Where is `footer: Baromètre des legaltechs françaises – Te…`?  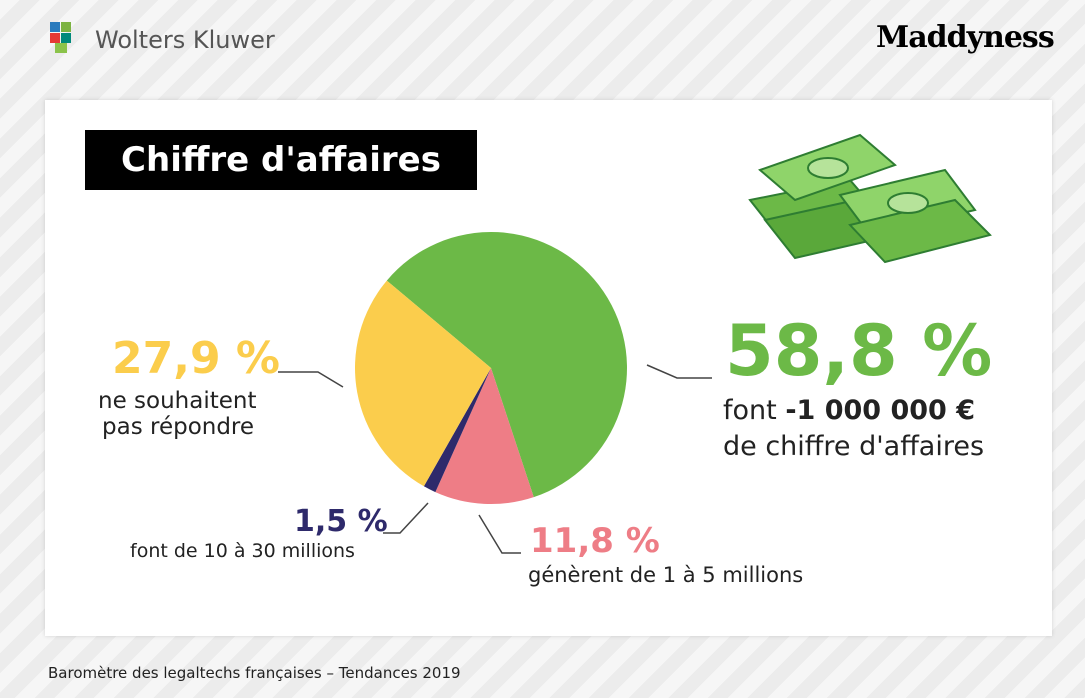 footer: Baromètre des legaltechs françaises – Te… is located at coordinates (254, 673).